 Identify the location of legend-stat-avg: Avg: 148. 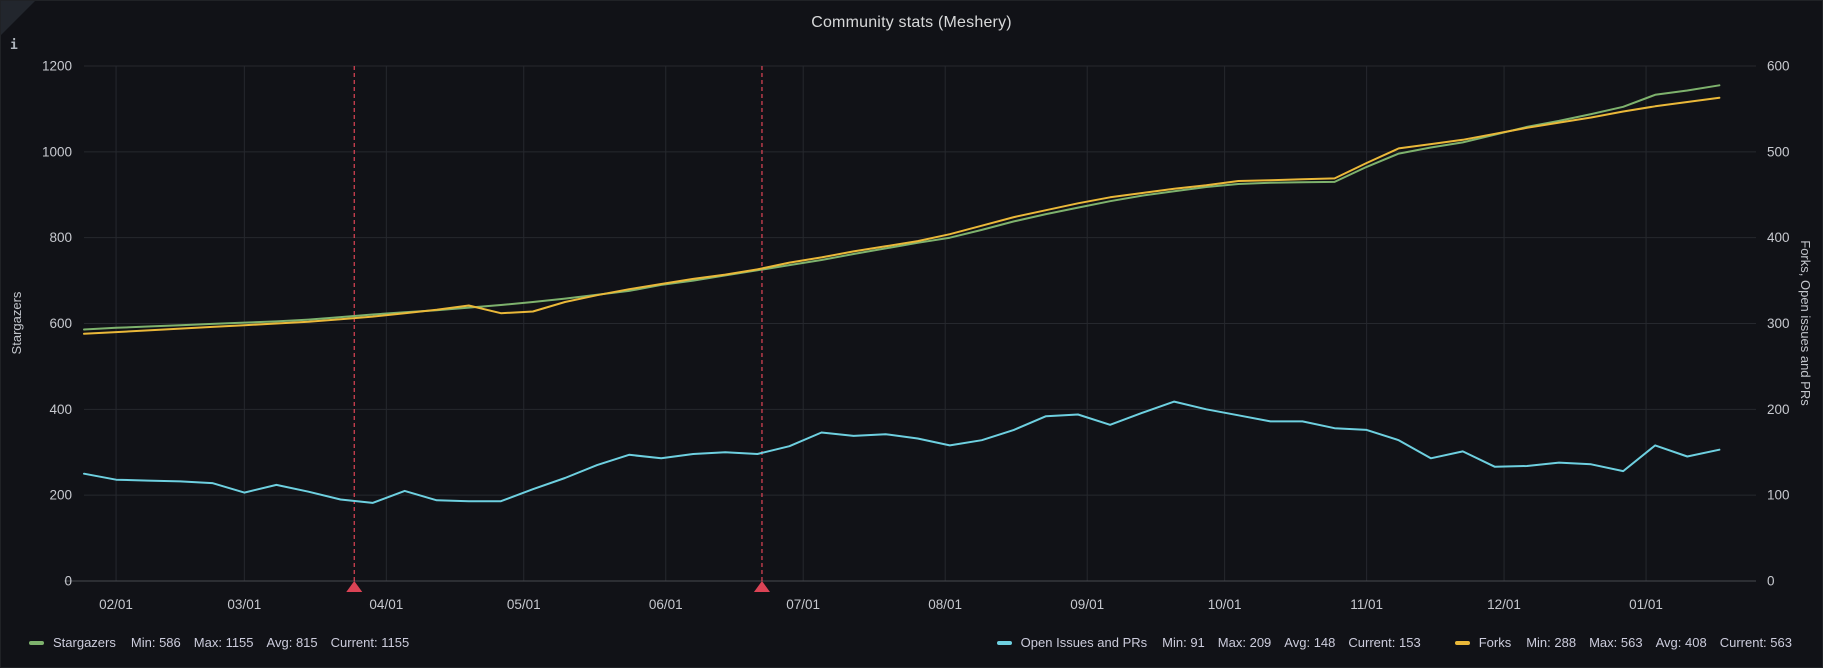
(1310, 642).